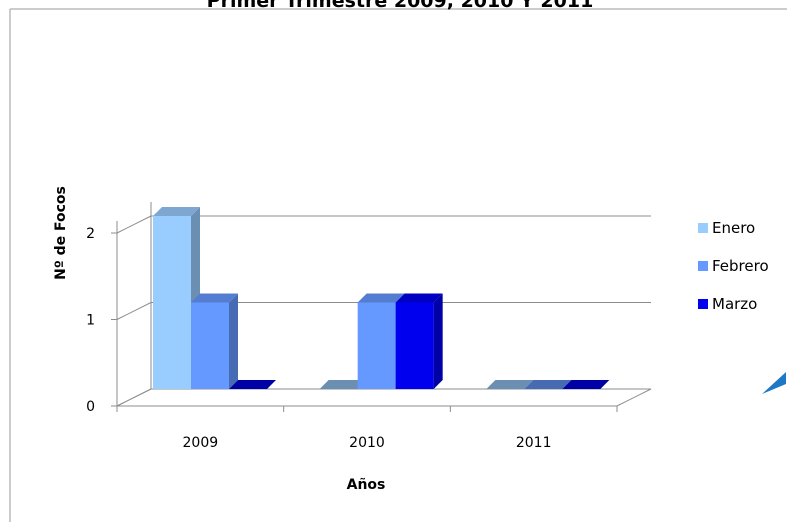  Describe the element at coordinates (61, 233) in the screenshot. I see `y-axis-title: Nº de Focos` at that location.